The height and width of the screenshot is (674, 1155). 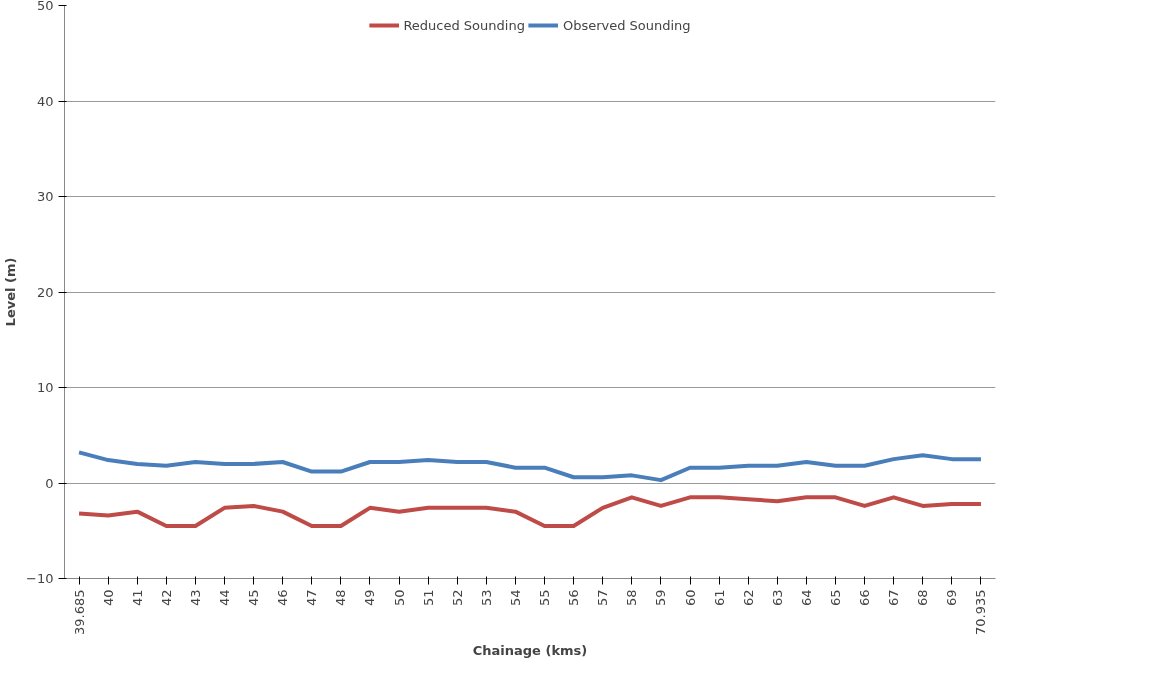 What do you see at coordinates (49, 483) in the screenshot?
I see `y-tick-label: 0` at bounding box center [49, 483].